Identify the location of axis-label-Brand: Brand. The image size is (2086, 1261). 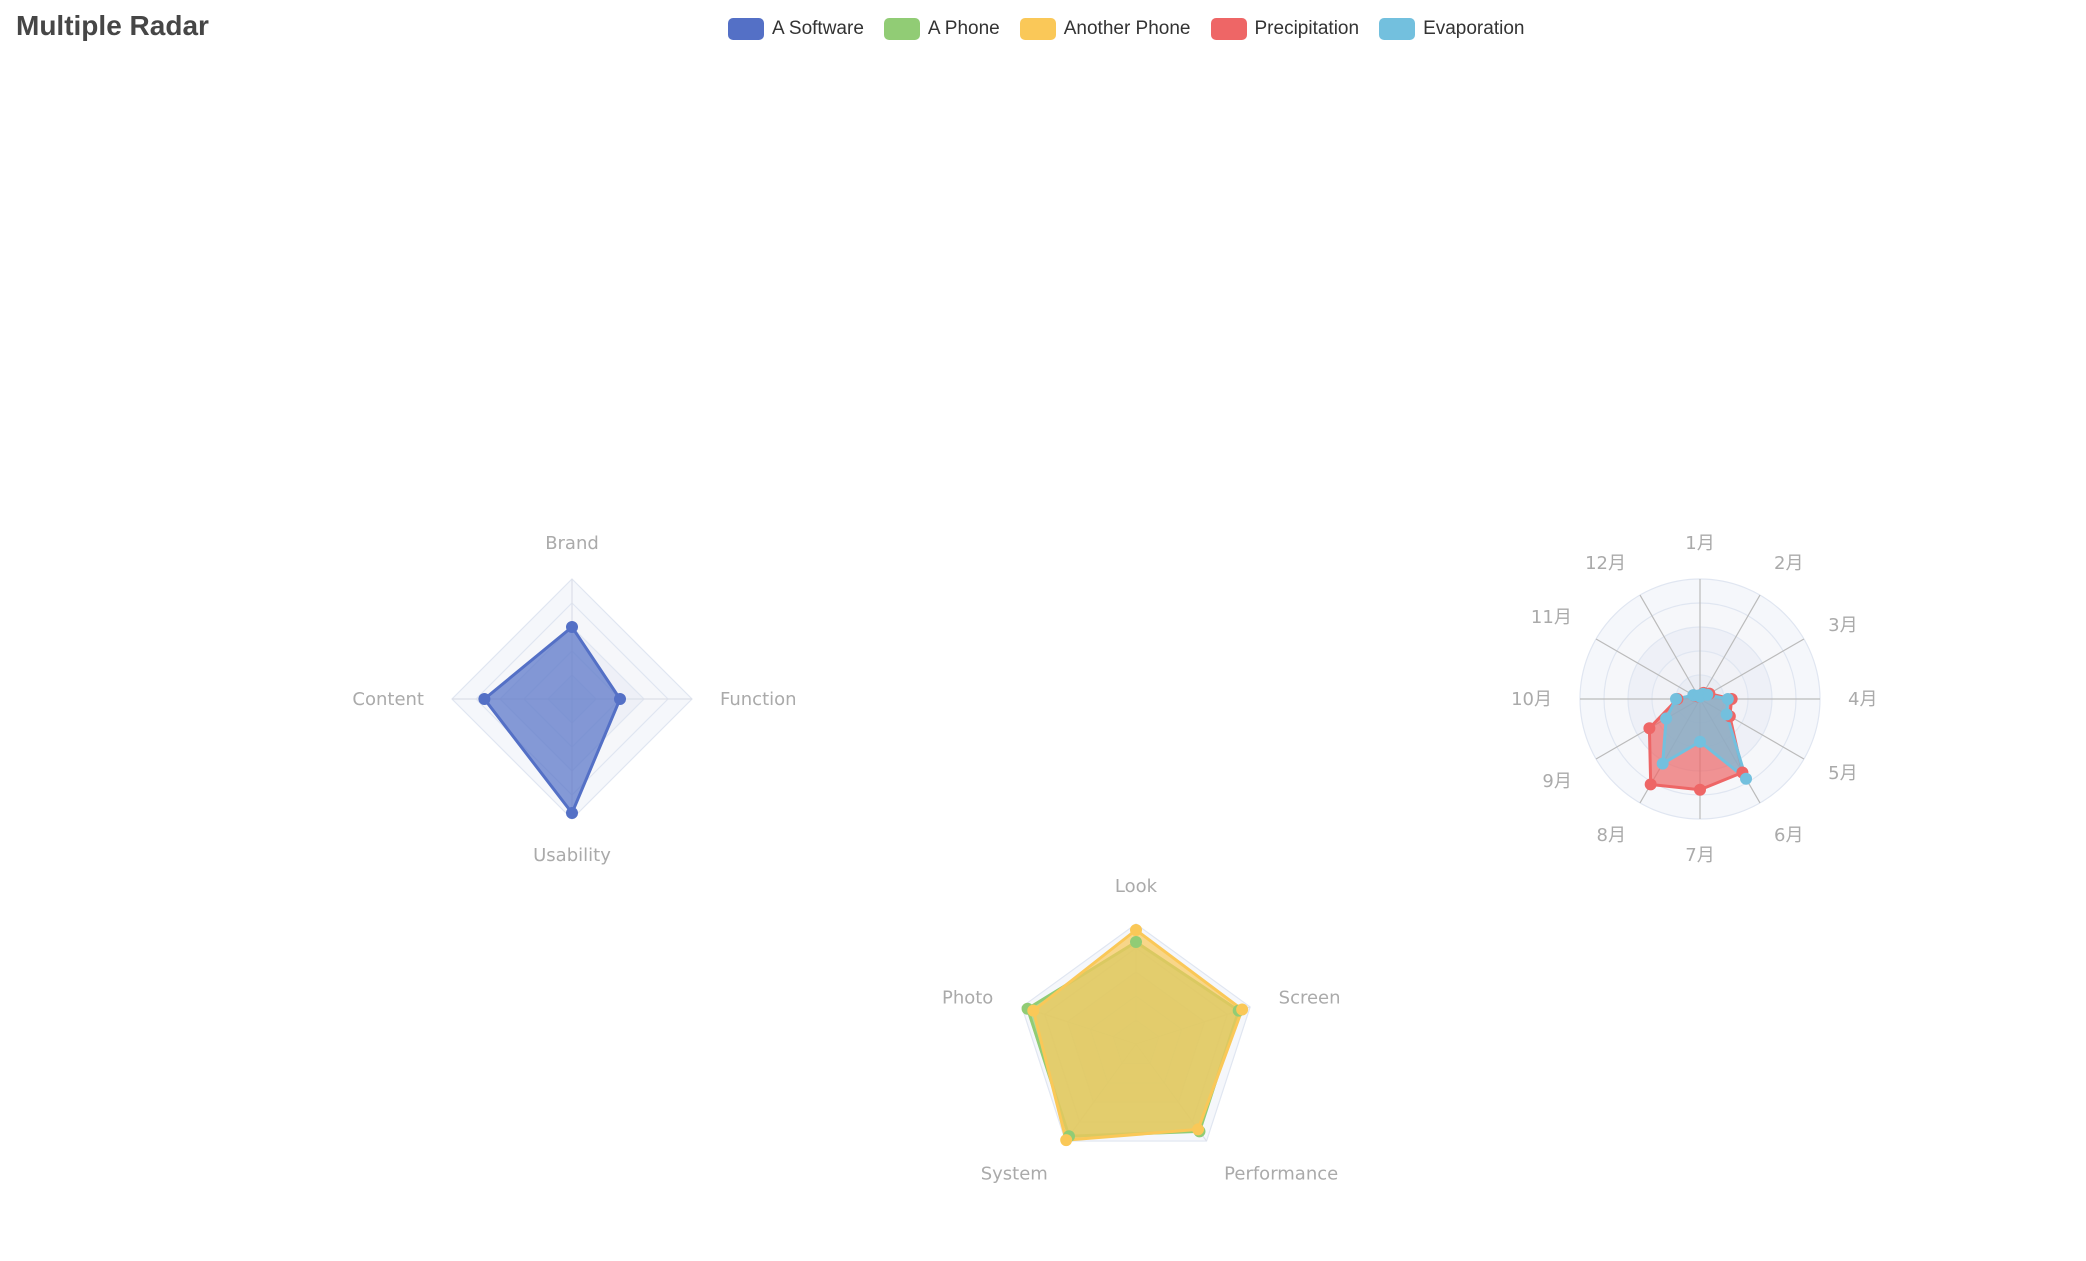
(572, 543).